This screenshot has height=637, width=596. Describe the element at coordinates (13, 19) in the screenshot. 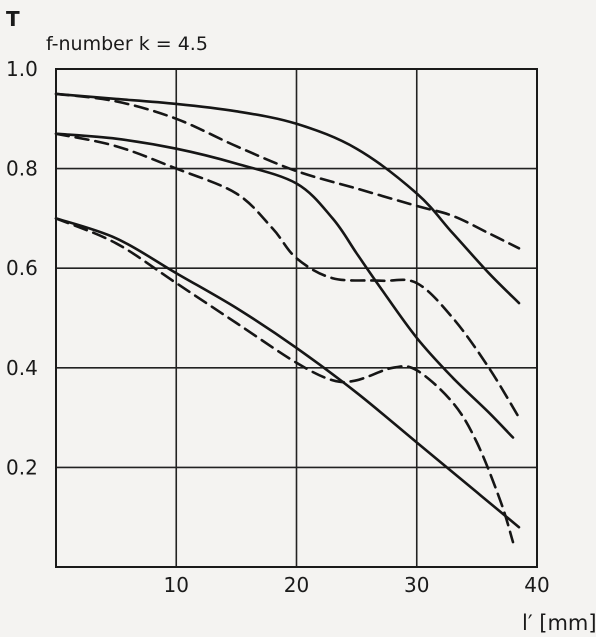

I see `y-axis-label: T` at that location.